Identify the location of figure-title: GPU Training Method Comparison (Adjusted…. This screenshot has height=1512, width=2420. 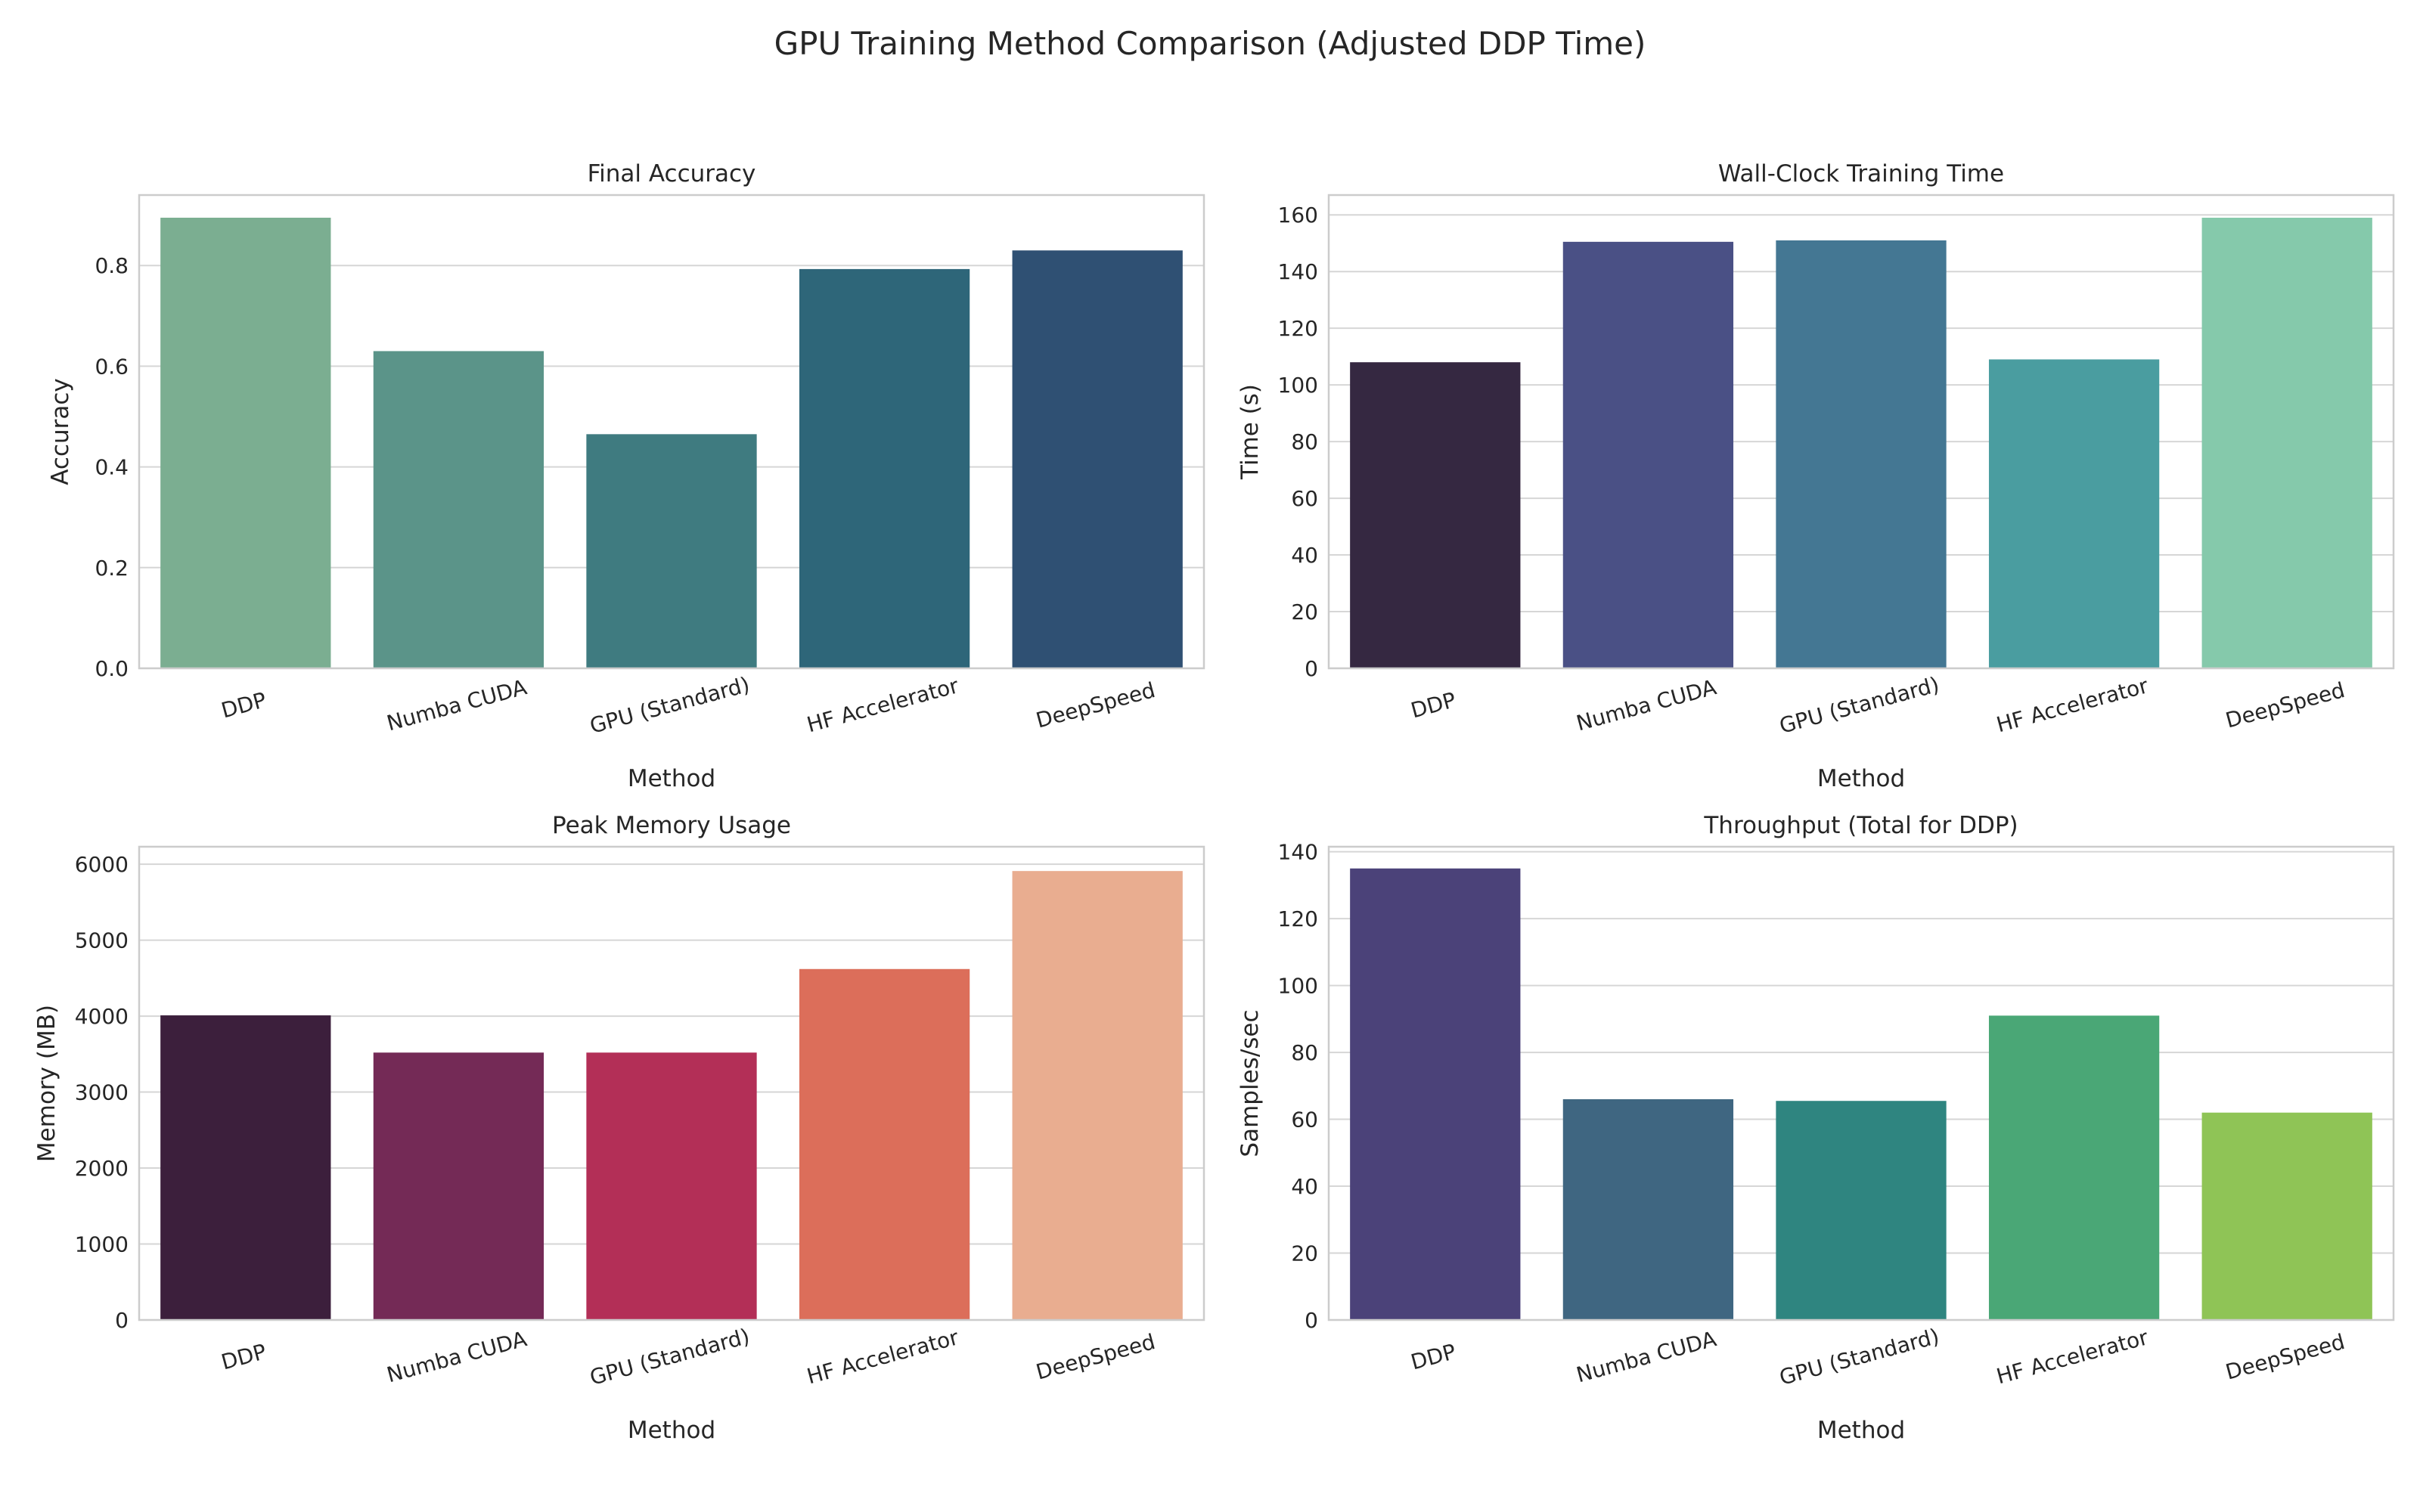
(1210, 44).